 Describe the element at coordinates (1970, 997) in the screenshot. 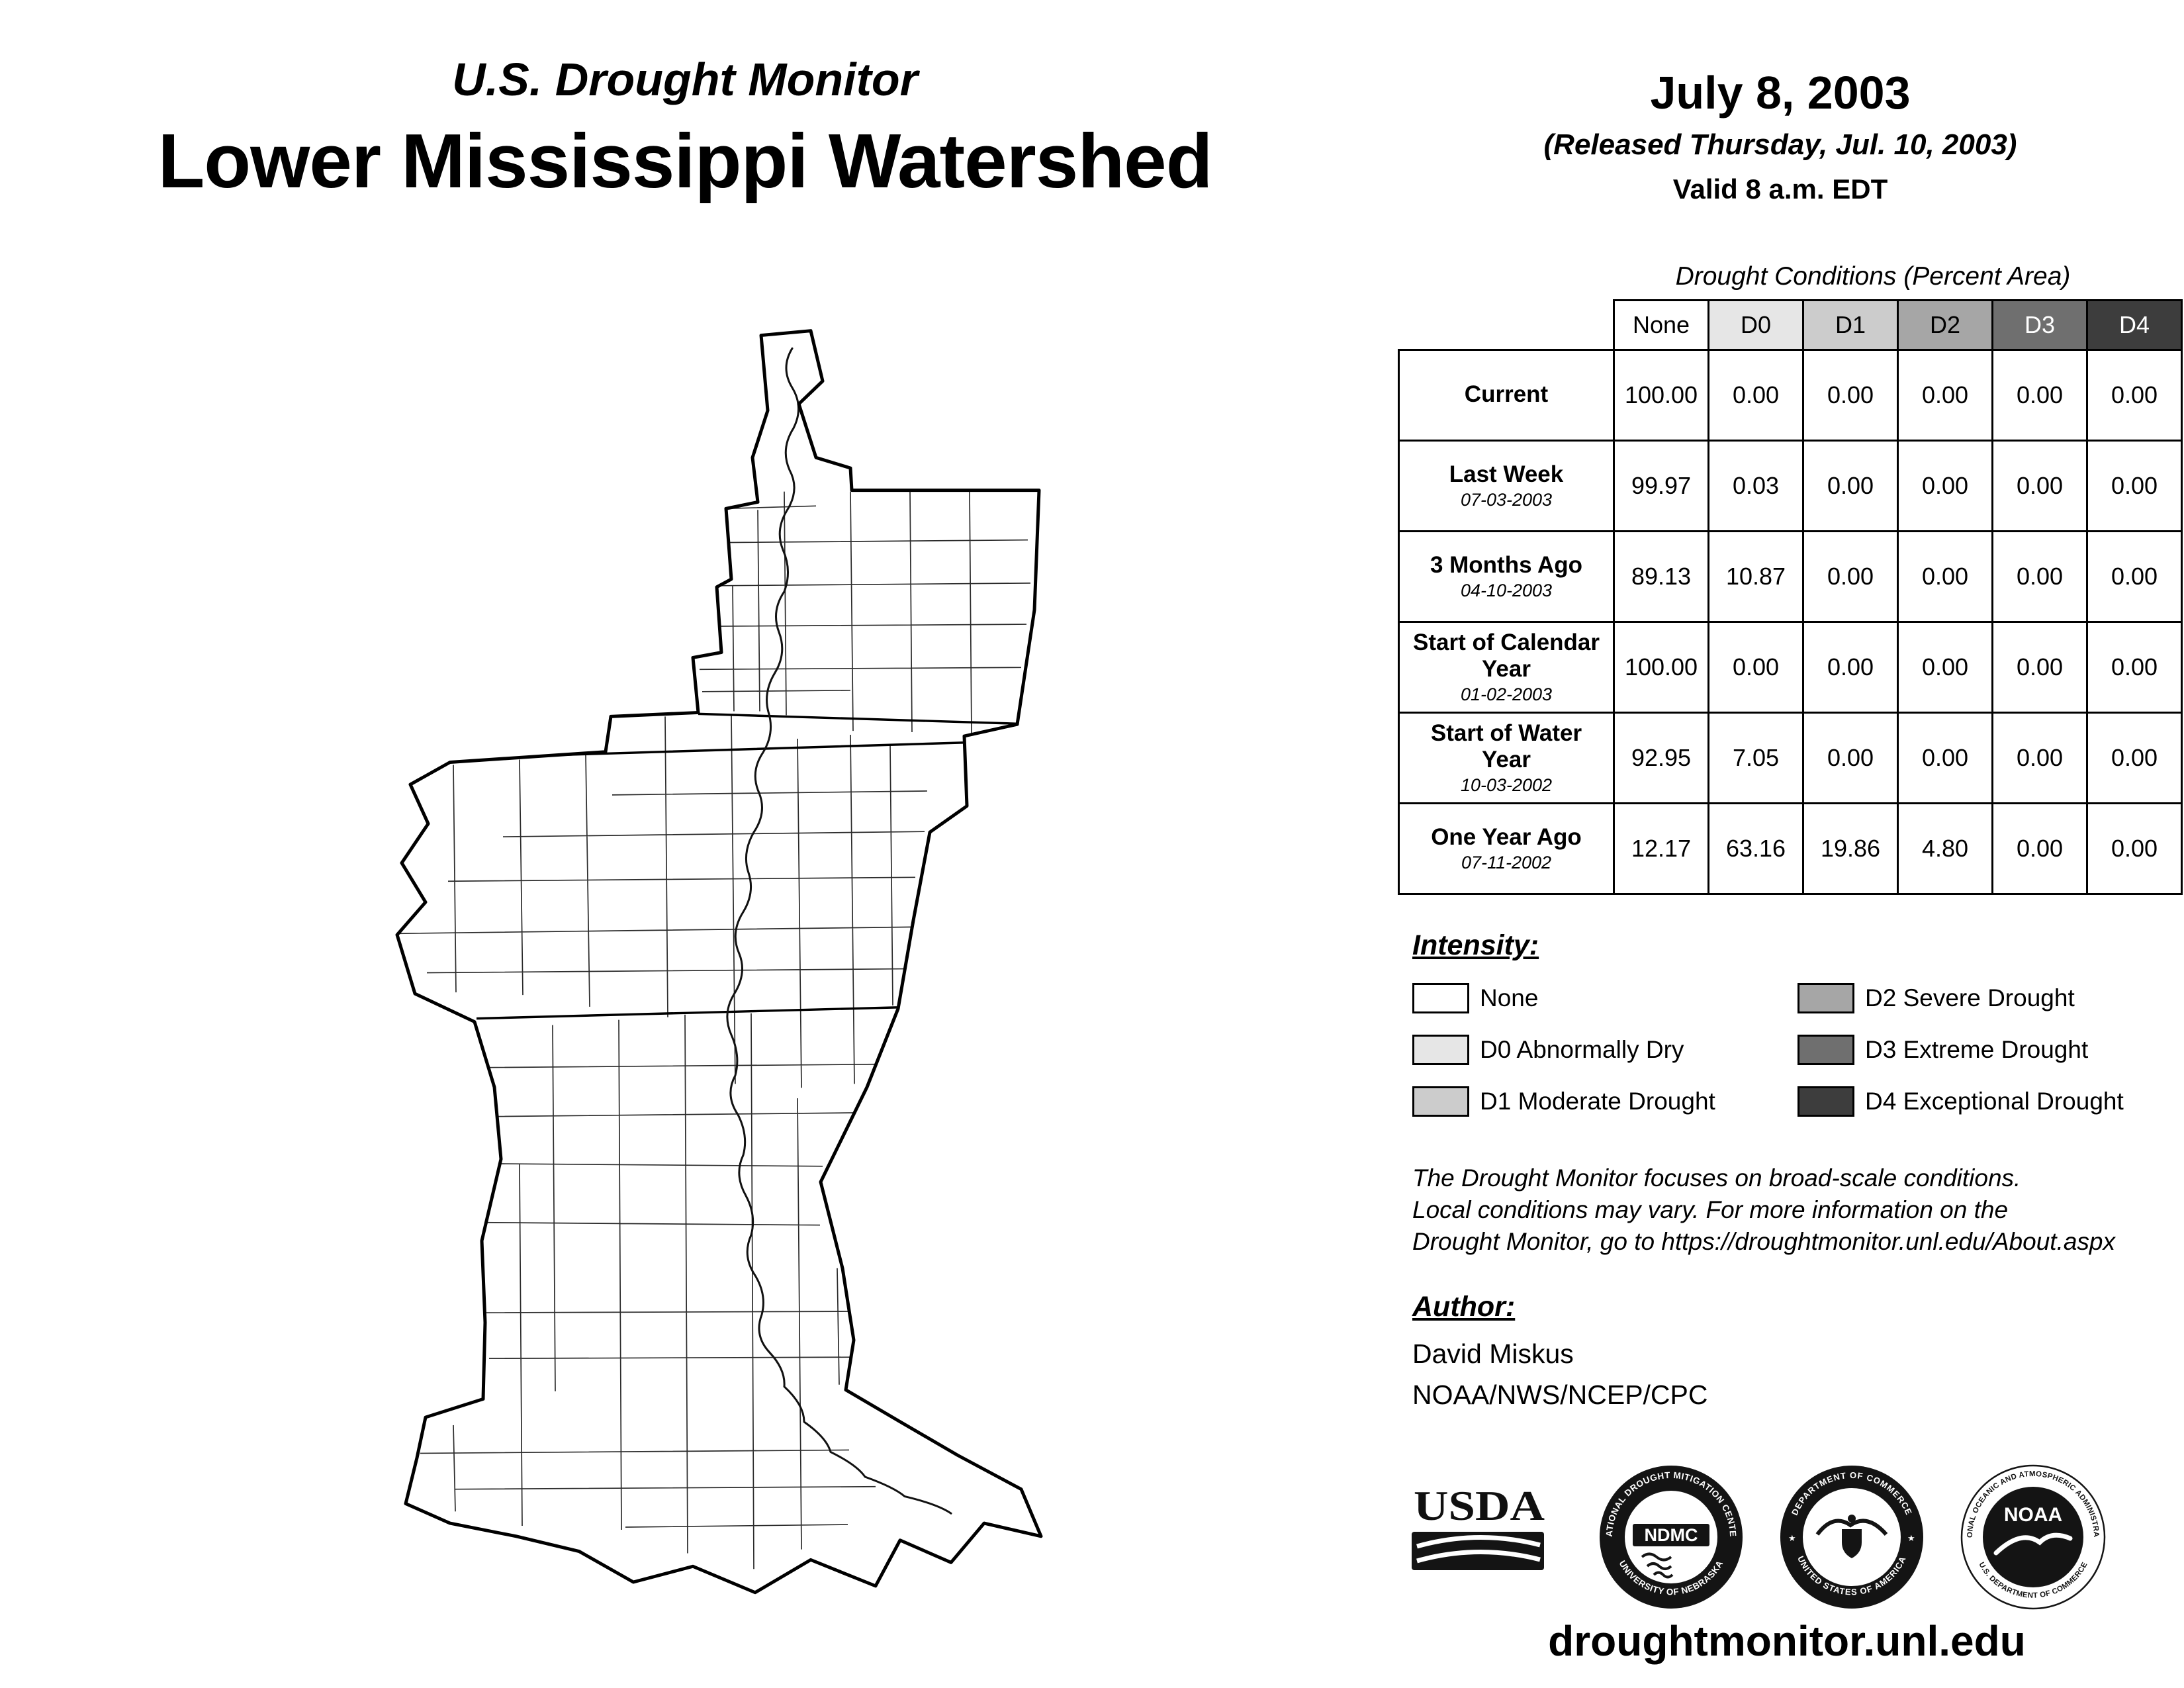

I see `legend-label: D2 Severe Drought` at that location.